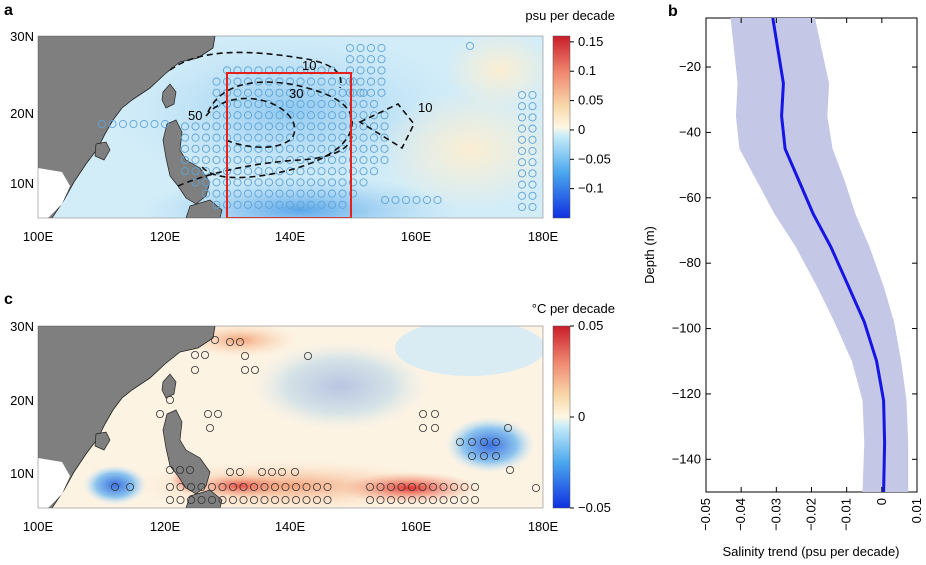 Image resolution: width=926 pixels, height=565 pixels. Describe the element at coordinates (587, 70) in the screenshot. I see `colorbar-tick-label: 0.1` at that location.